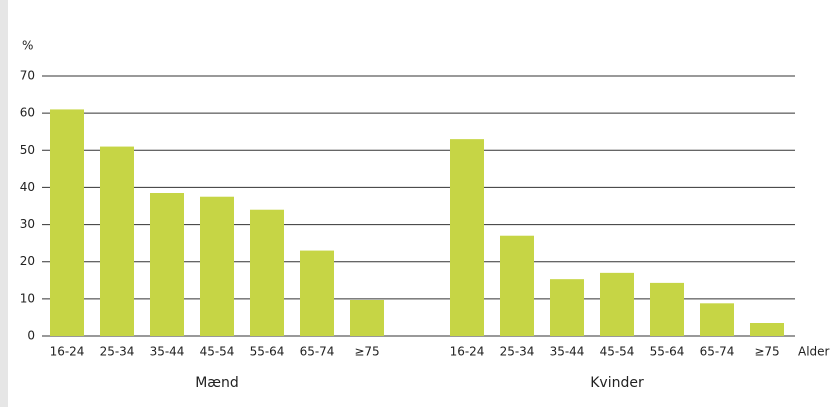 Image resolution: width=835 pixels, height=407 pixels. I want to click on y-tick-label: 70, so click(27, 76).